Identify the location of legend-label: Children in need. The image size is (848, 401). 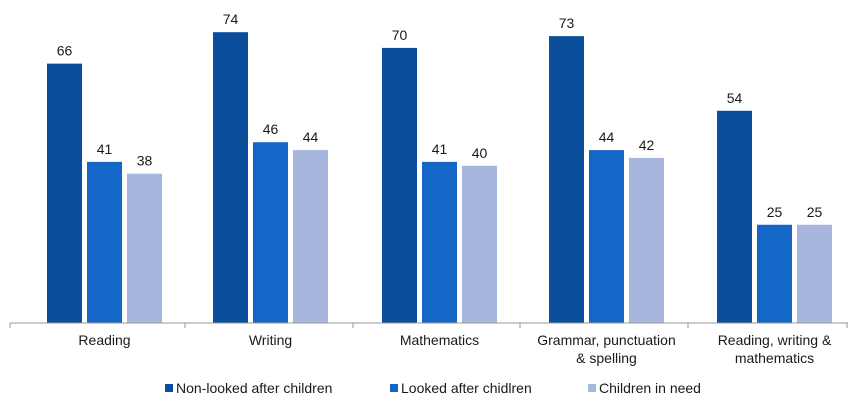
(650, 388).